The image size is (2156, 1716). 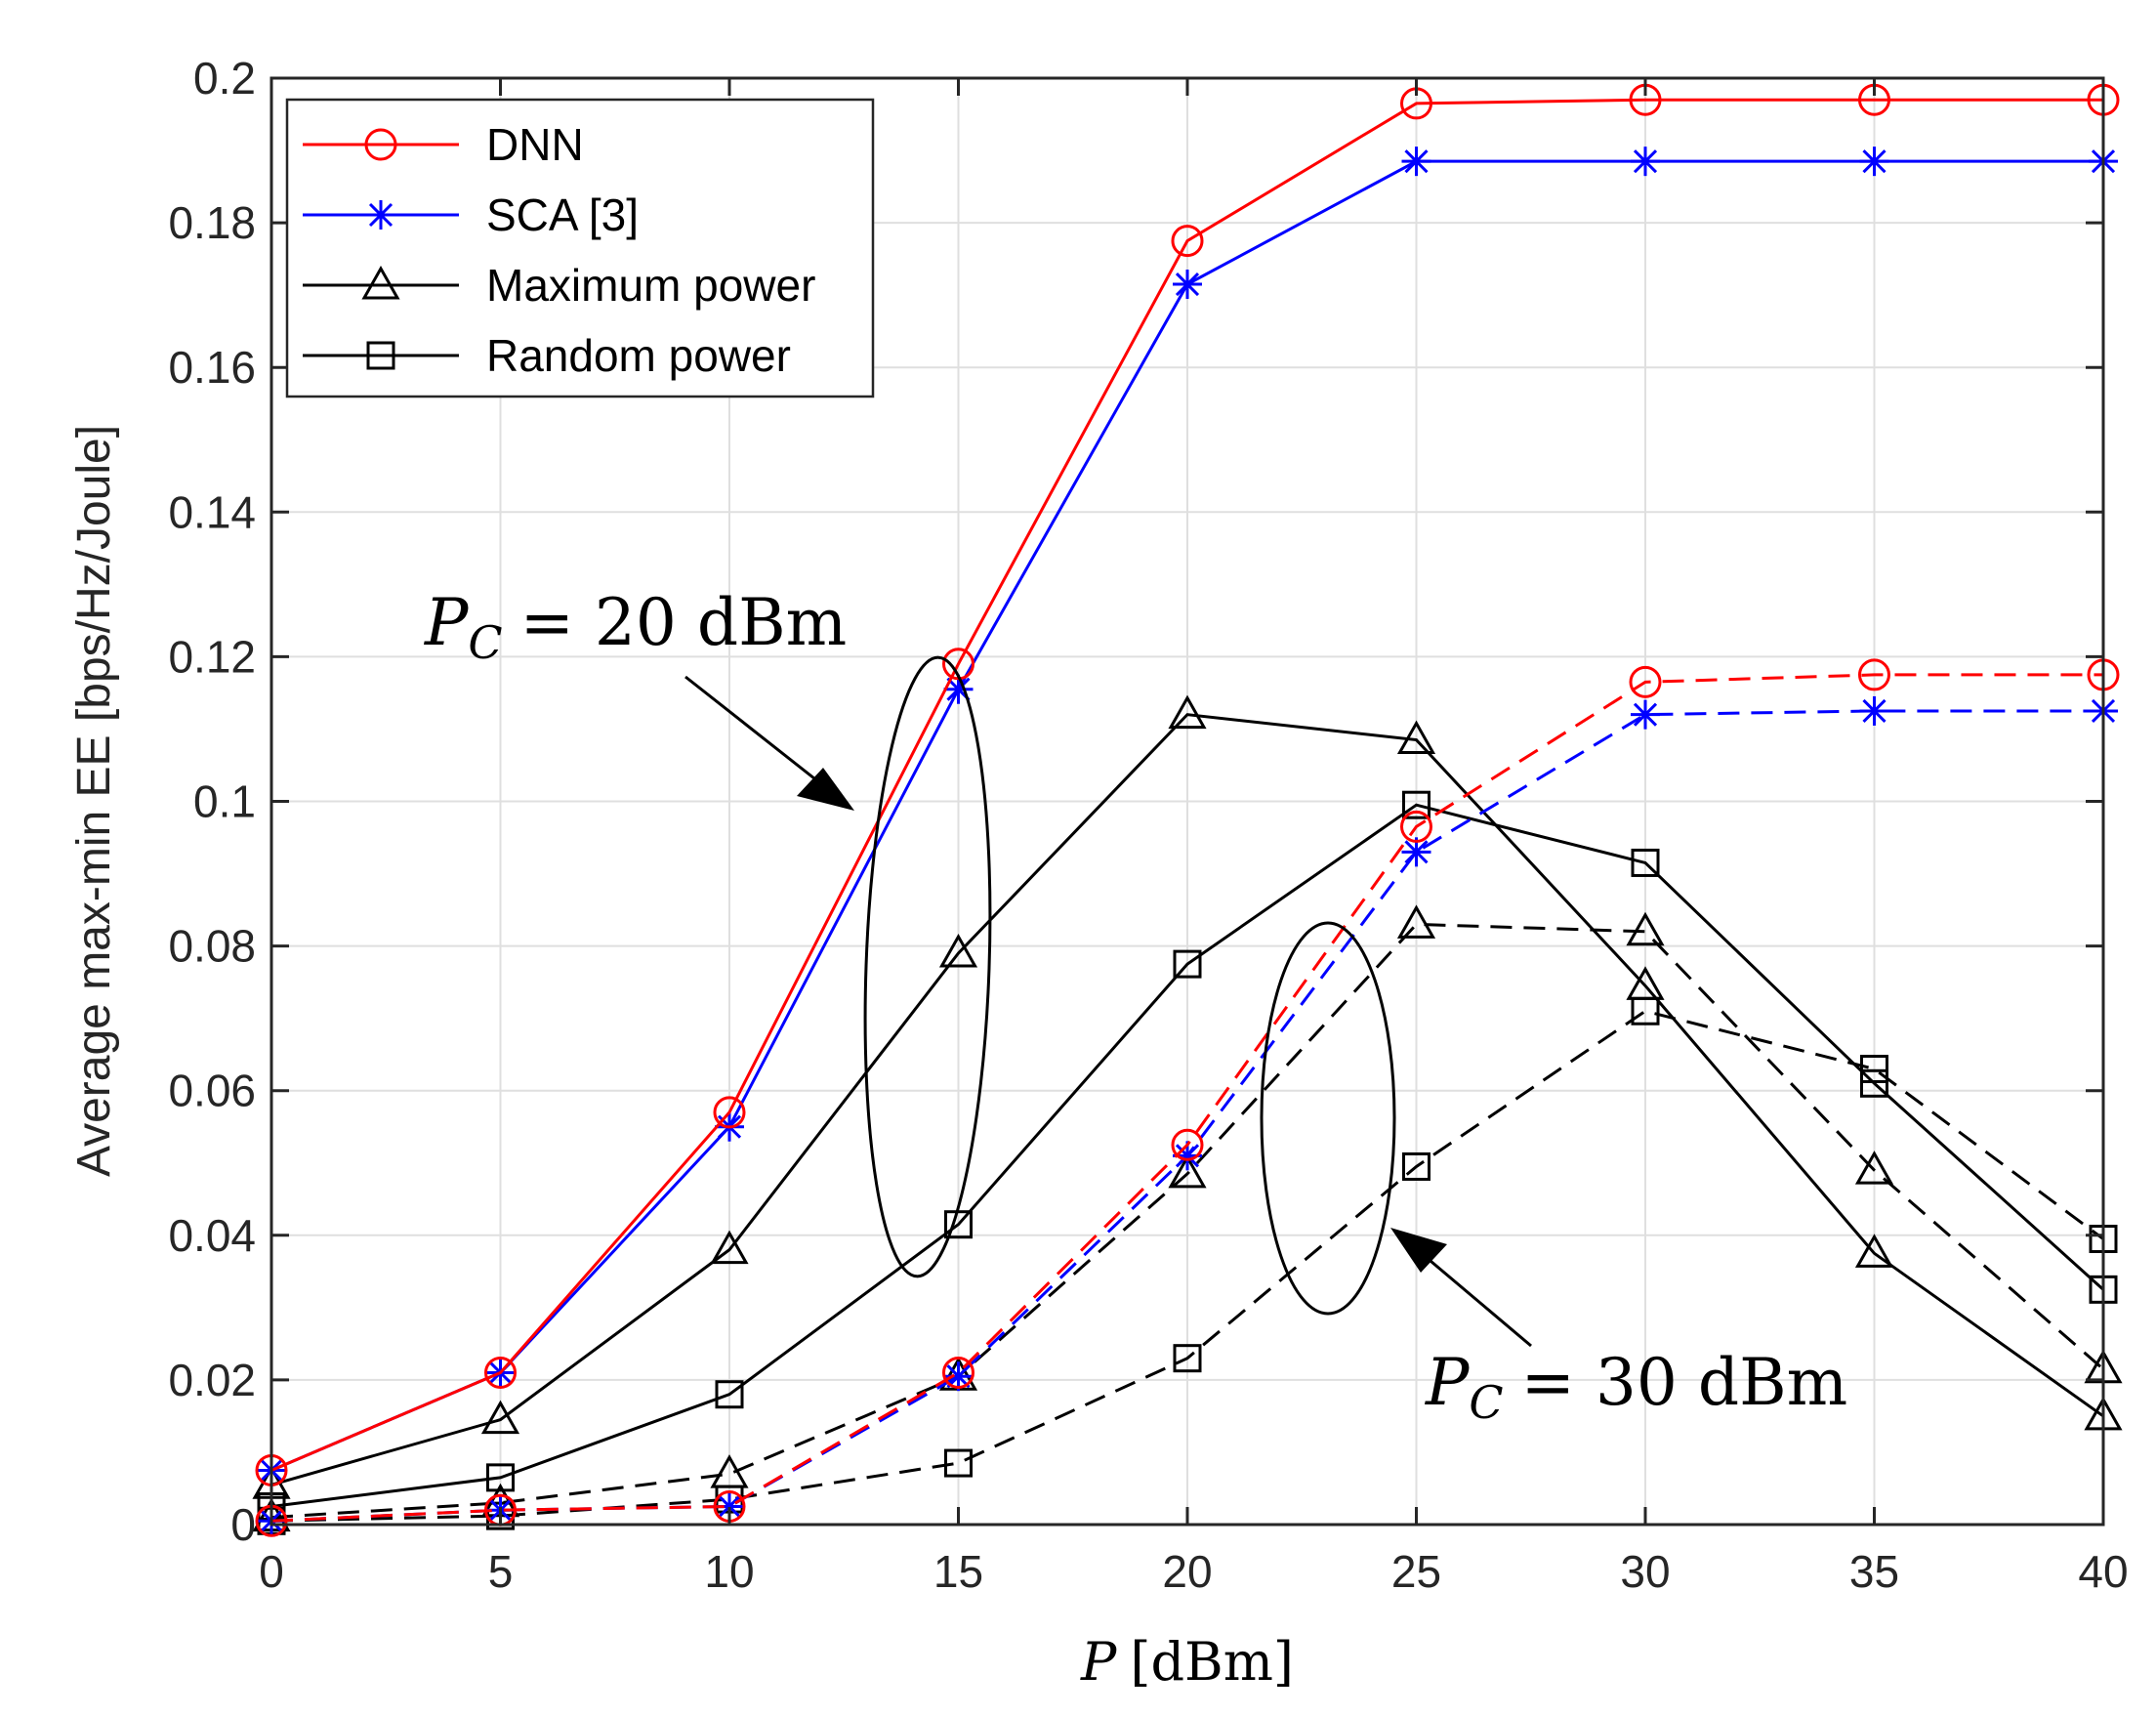 What do you see at coordinates (212, 1091) in the screenshot?
I see `y-tick-label: 0.06` at bounding box center [212, 1091].